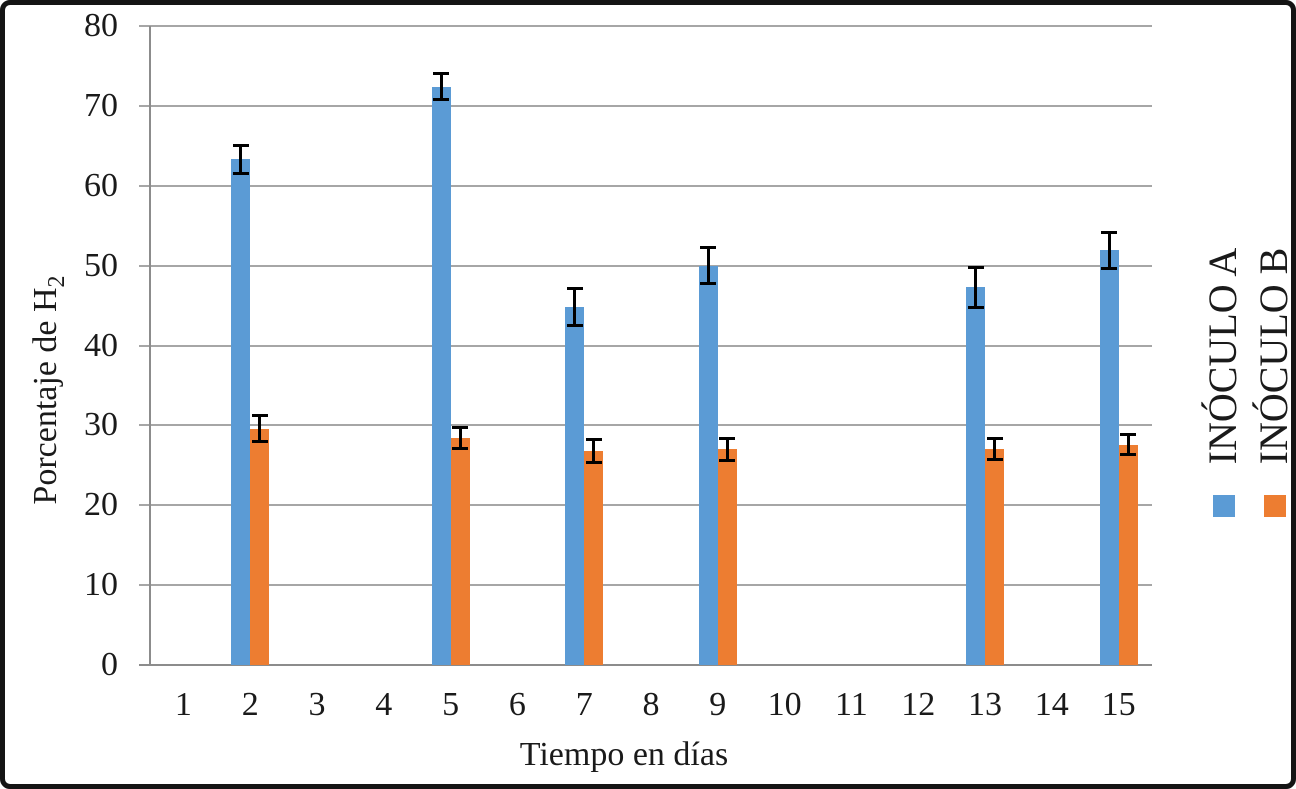  What do you see at coordinates (1222, 356) in the screenshot?
I see `legend-label-inoculo-a: INÓCULO A` at bounding box center [1222, 356].